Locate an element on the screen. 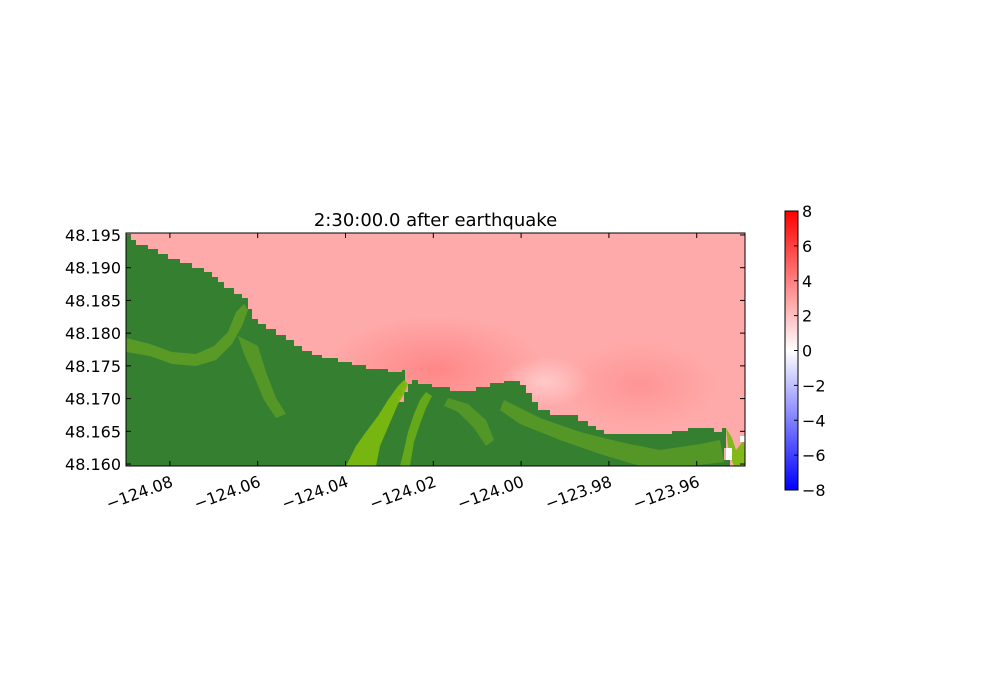 The width and height of the screenshot is (1000, 700). y-tick-label: 48.180 is located at coordinates (93, 333).